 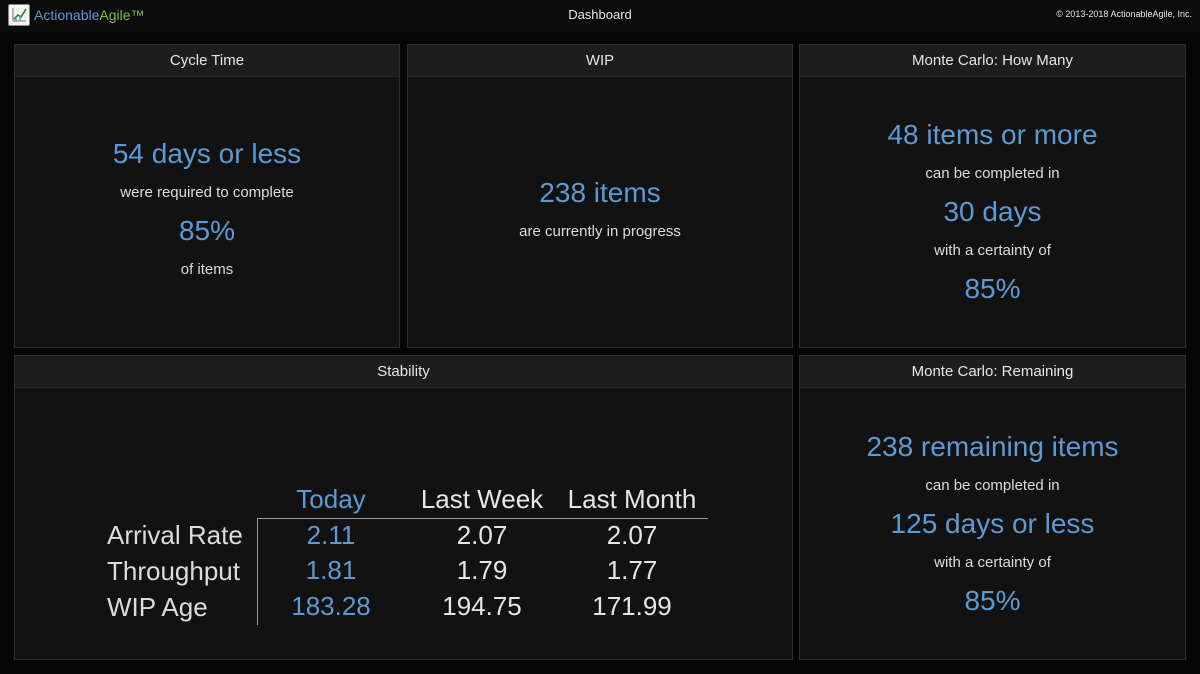 What do you see at coordinates (600, 192) in the screenshot?
I see `wip-count: 238 items` at bounding box center [600, 192].